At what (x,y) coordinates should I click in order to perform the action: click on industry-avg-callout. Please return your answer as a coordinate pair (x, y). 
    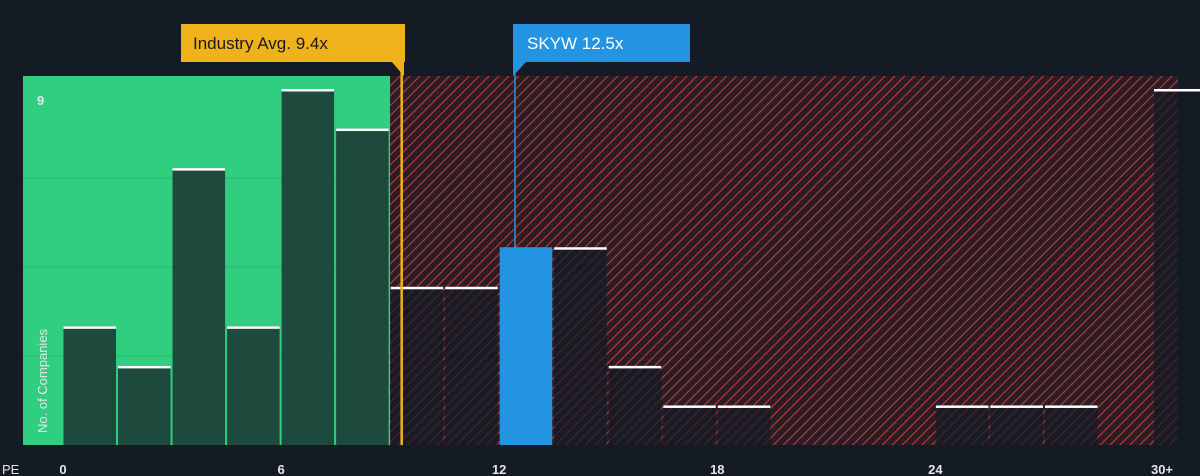
    Looking at the image, I should click on (293, 43).